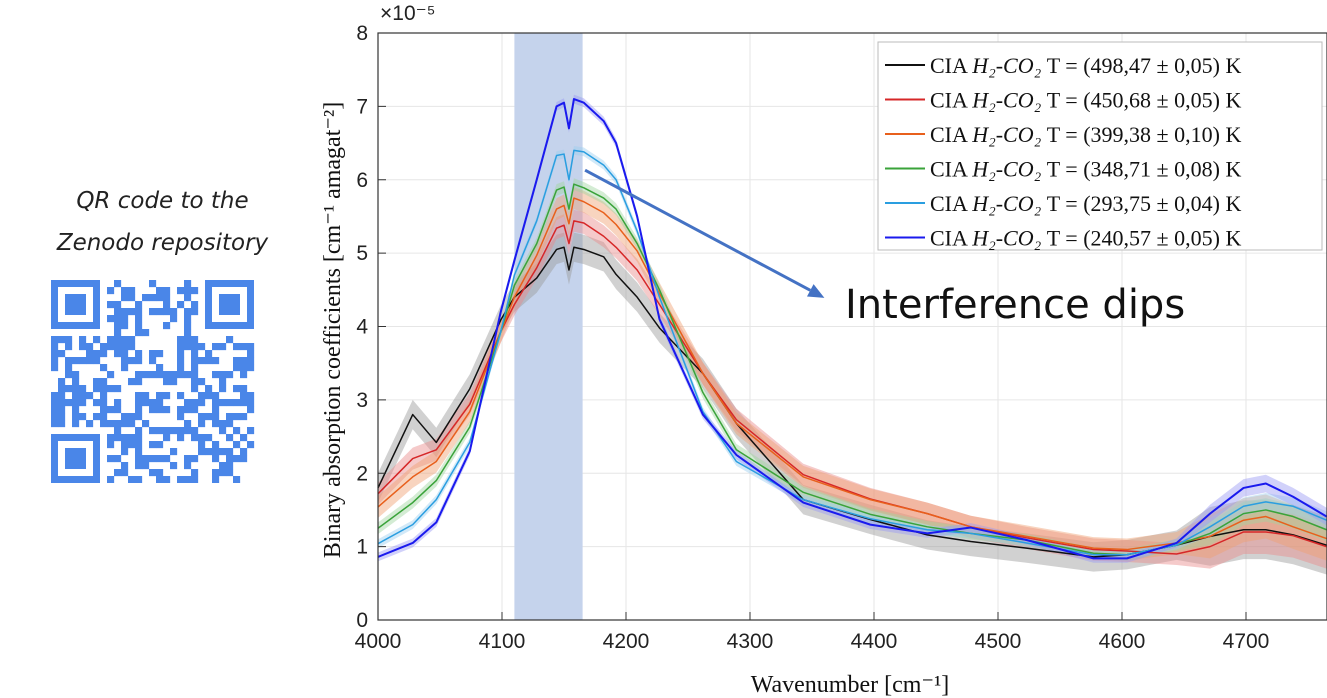 Image resolution: width=1327 pixels, height=698 pixels. Describe the element at coordinates (229, 304) in the screenshot. I see `qr-finder-center` at that location.